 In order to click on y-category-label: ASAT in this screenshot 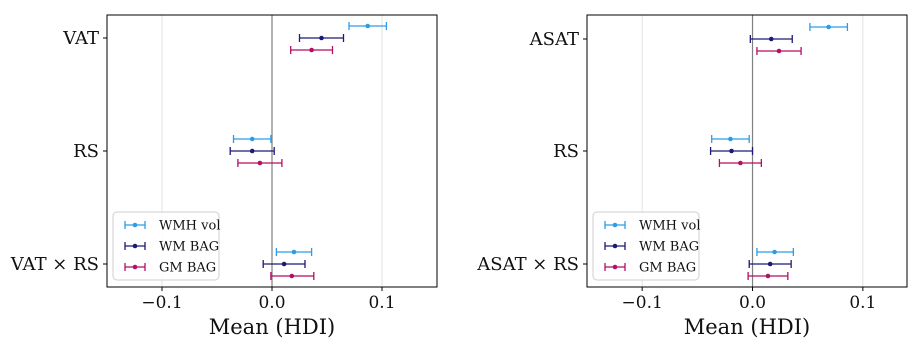, I will do `click(554, 39)`.